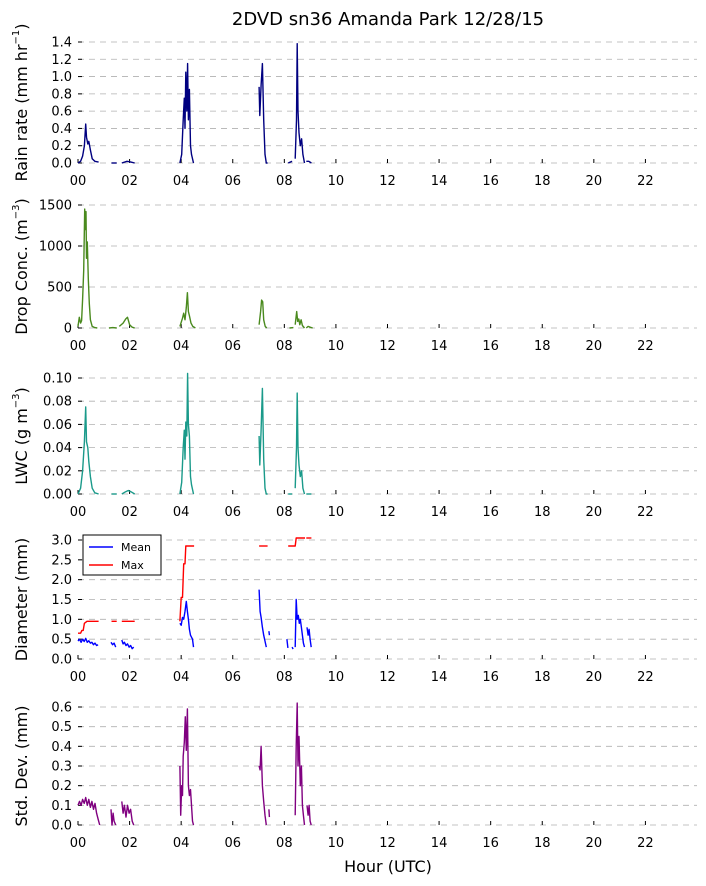 Image resolution: width=706 pixels, height=886 pixels. What do you see at coordinates (21, 599) in the screenshot?
I see `y-axis-label-text: Diameter (mm)` at bounding box center [21, 599].